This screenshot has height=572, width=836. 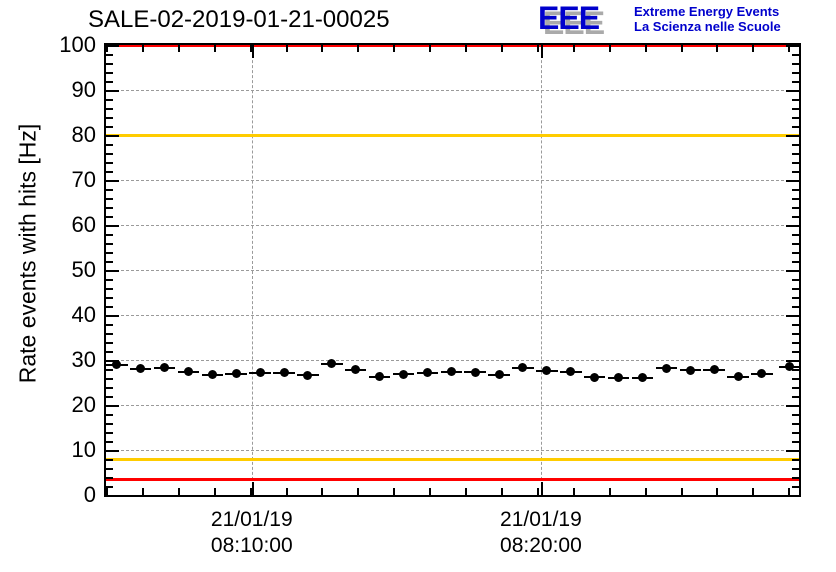 What do you see at coordinates (707, 26) in the screenshot?
I see `eee-logo-line-2: La Scienza nelle Scuole` at bounding box center [707, 26].